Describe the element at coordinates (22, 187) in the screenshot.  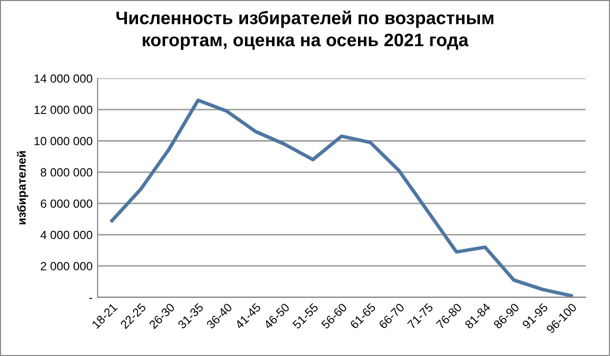
I see `y-axis-title: избирателей` at that location.